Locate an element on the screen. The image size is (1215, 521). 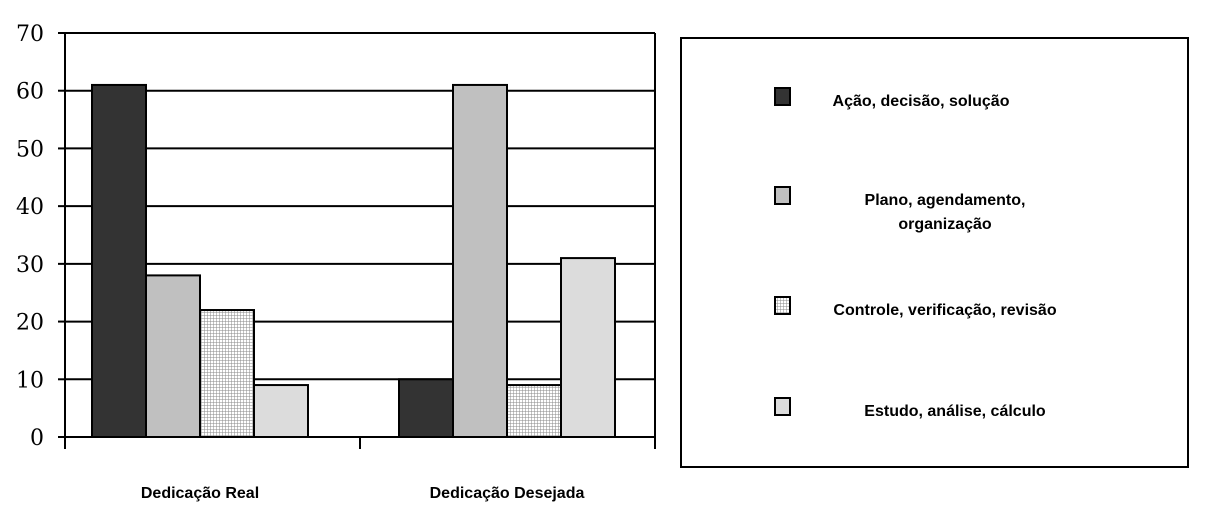
x-category-label: Dedicação Desejada is located at coordinates (507, 493).